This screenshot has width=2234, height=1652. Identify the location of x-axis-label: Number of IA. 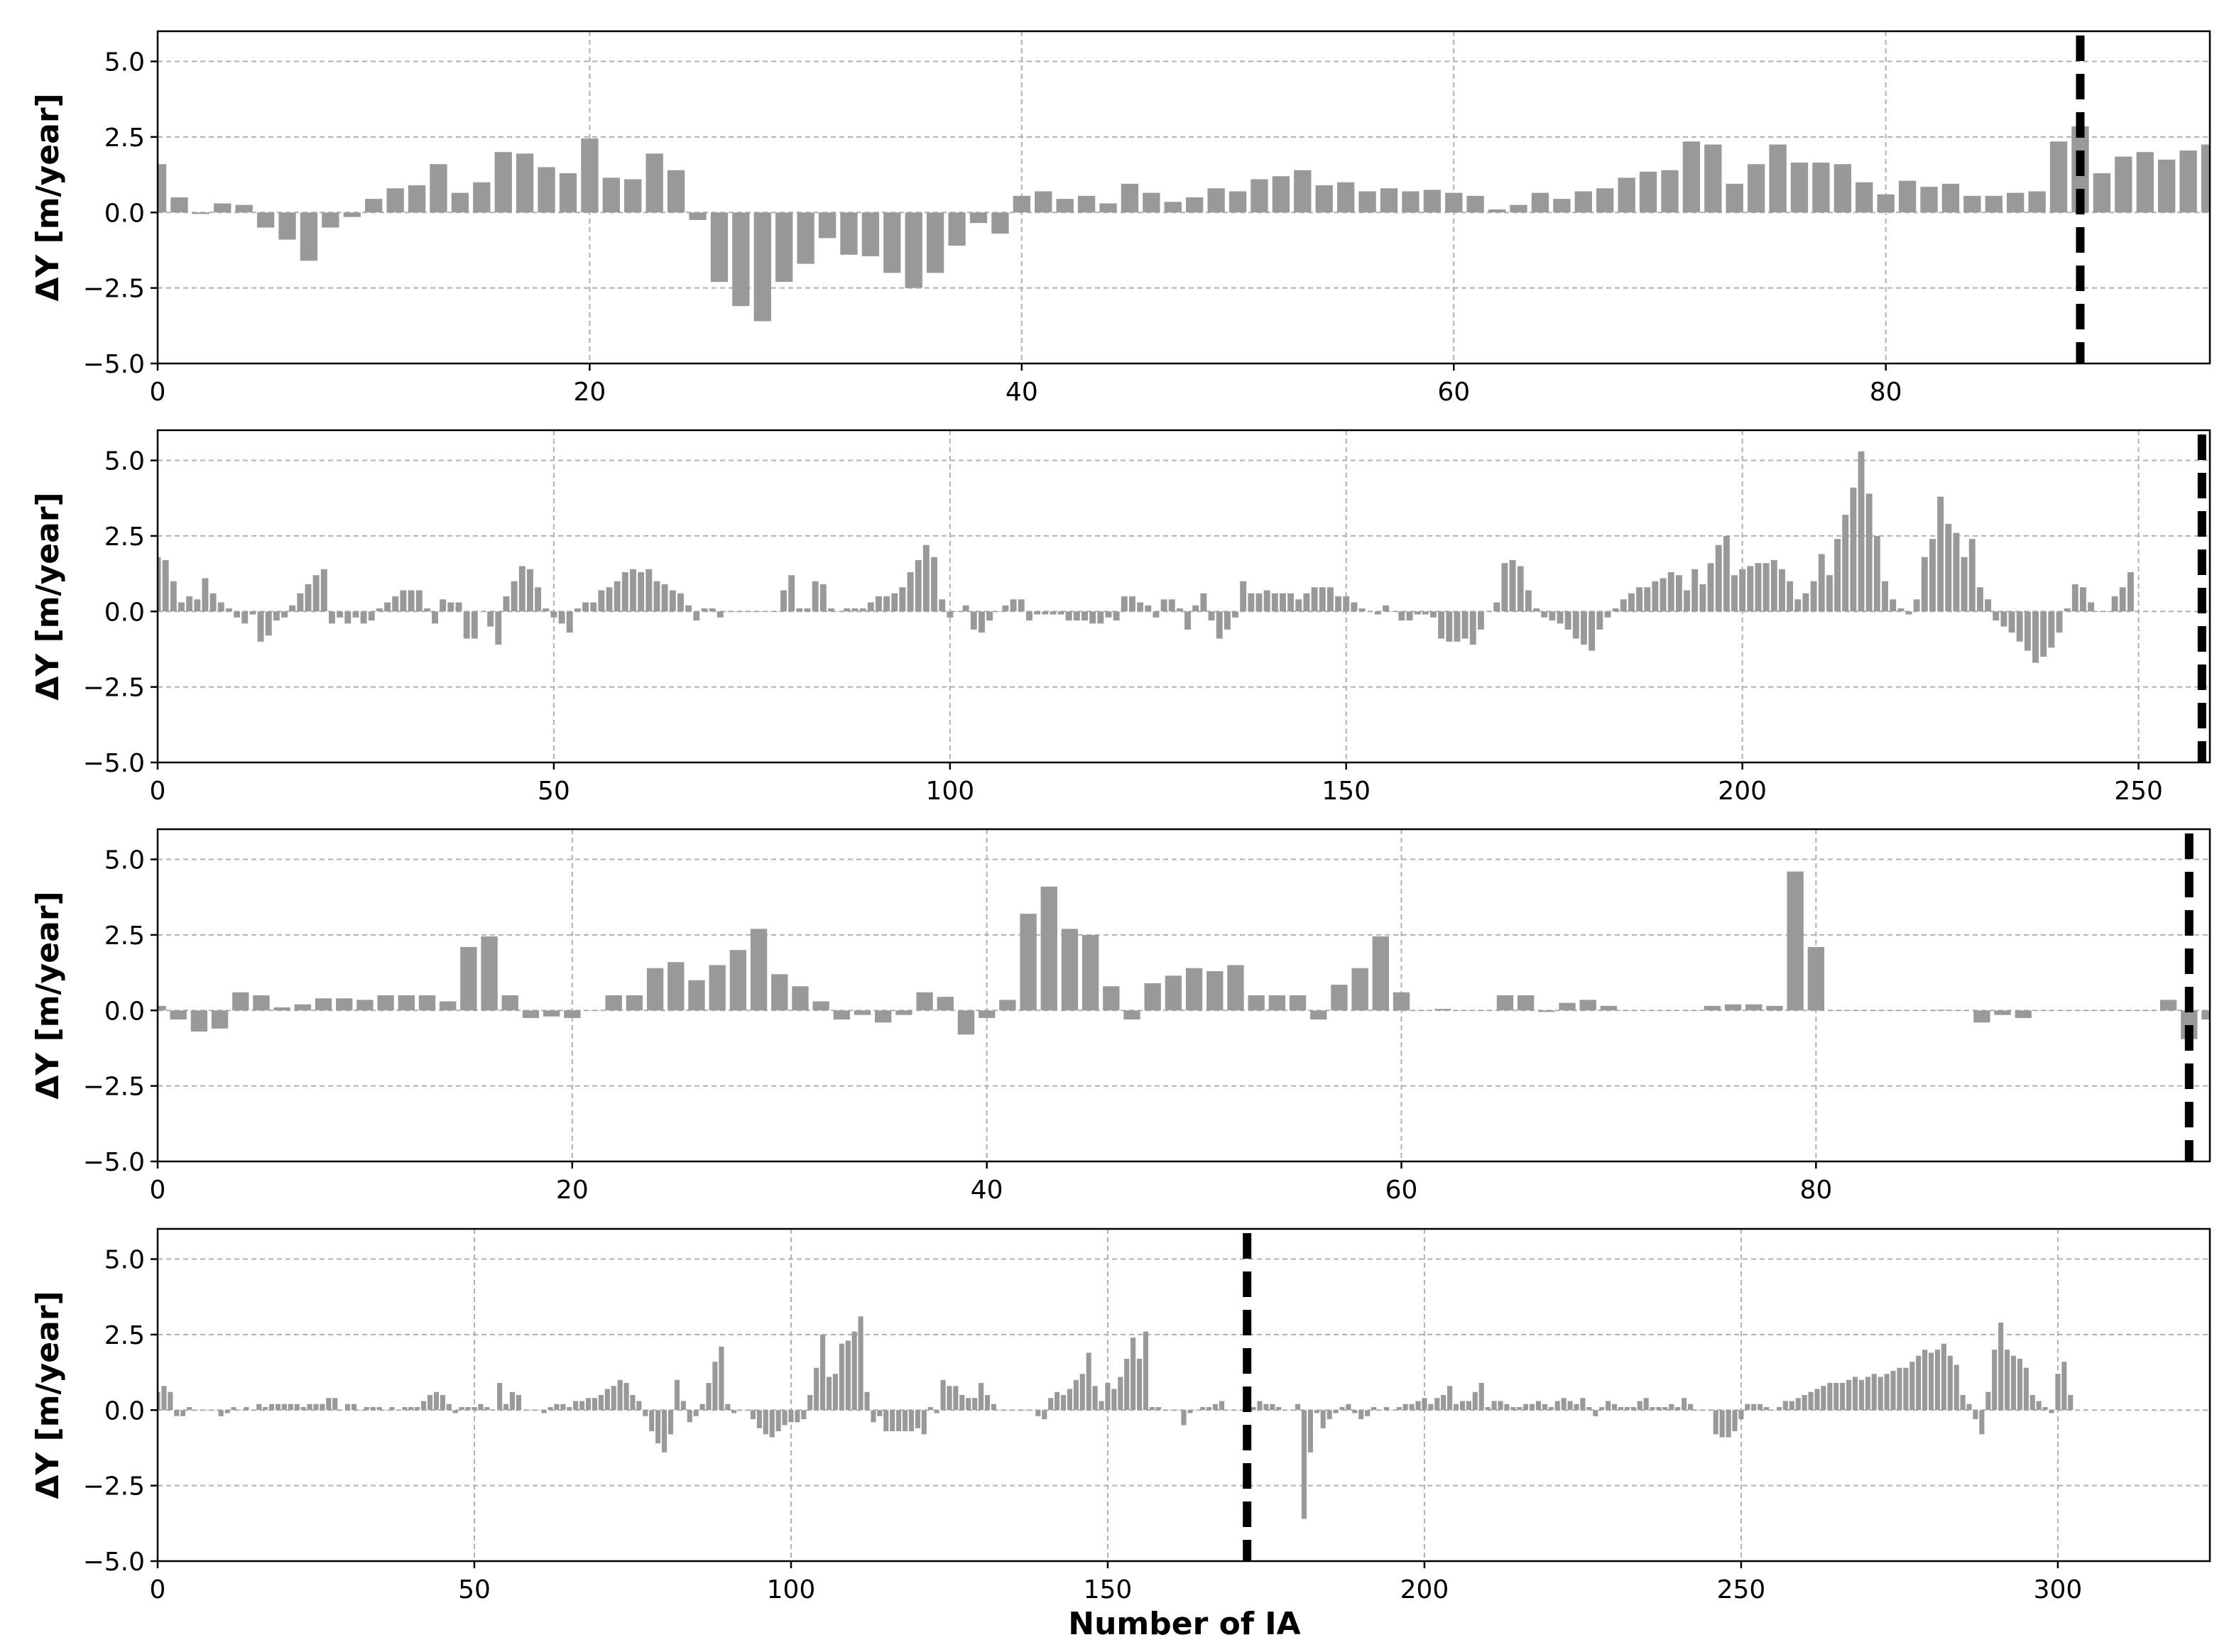
(1184, 1624).